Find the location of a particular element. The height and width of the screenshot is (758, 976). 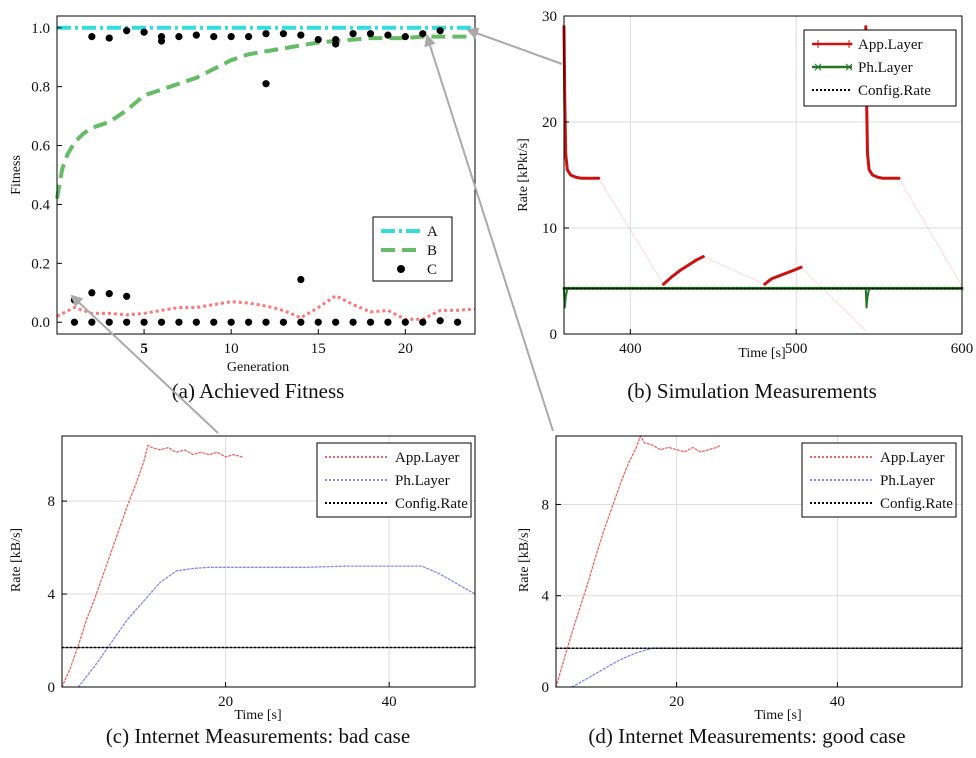

caption-b: (b) Simulation Measurements is located at coordinates (752, 391).